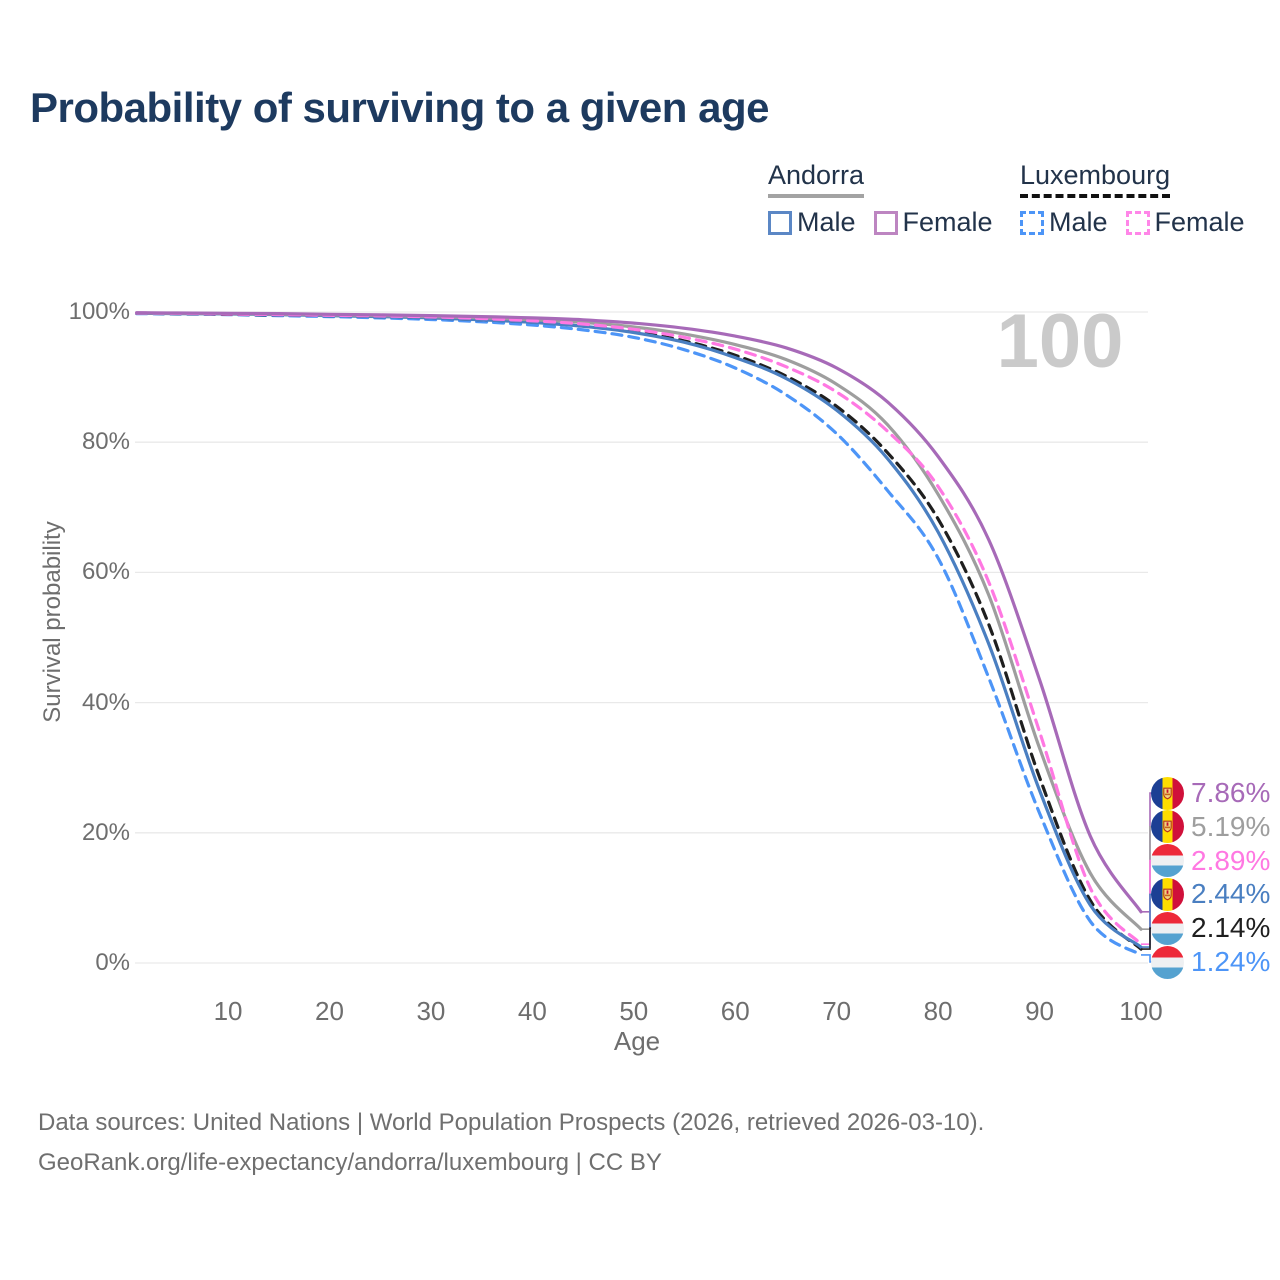 This screenshot has width=1280, height=1280. Describe the element at coordinates (816, 179) in the screenshot. I see `legend-title-andorra: Andorra` at that location.